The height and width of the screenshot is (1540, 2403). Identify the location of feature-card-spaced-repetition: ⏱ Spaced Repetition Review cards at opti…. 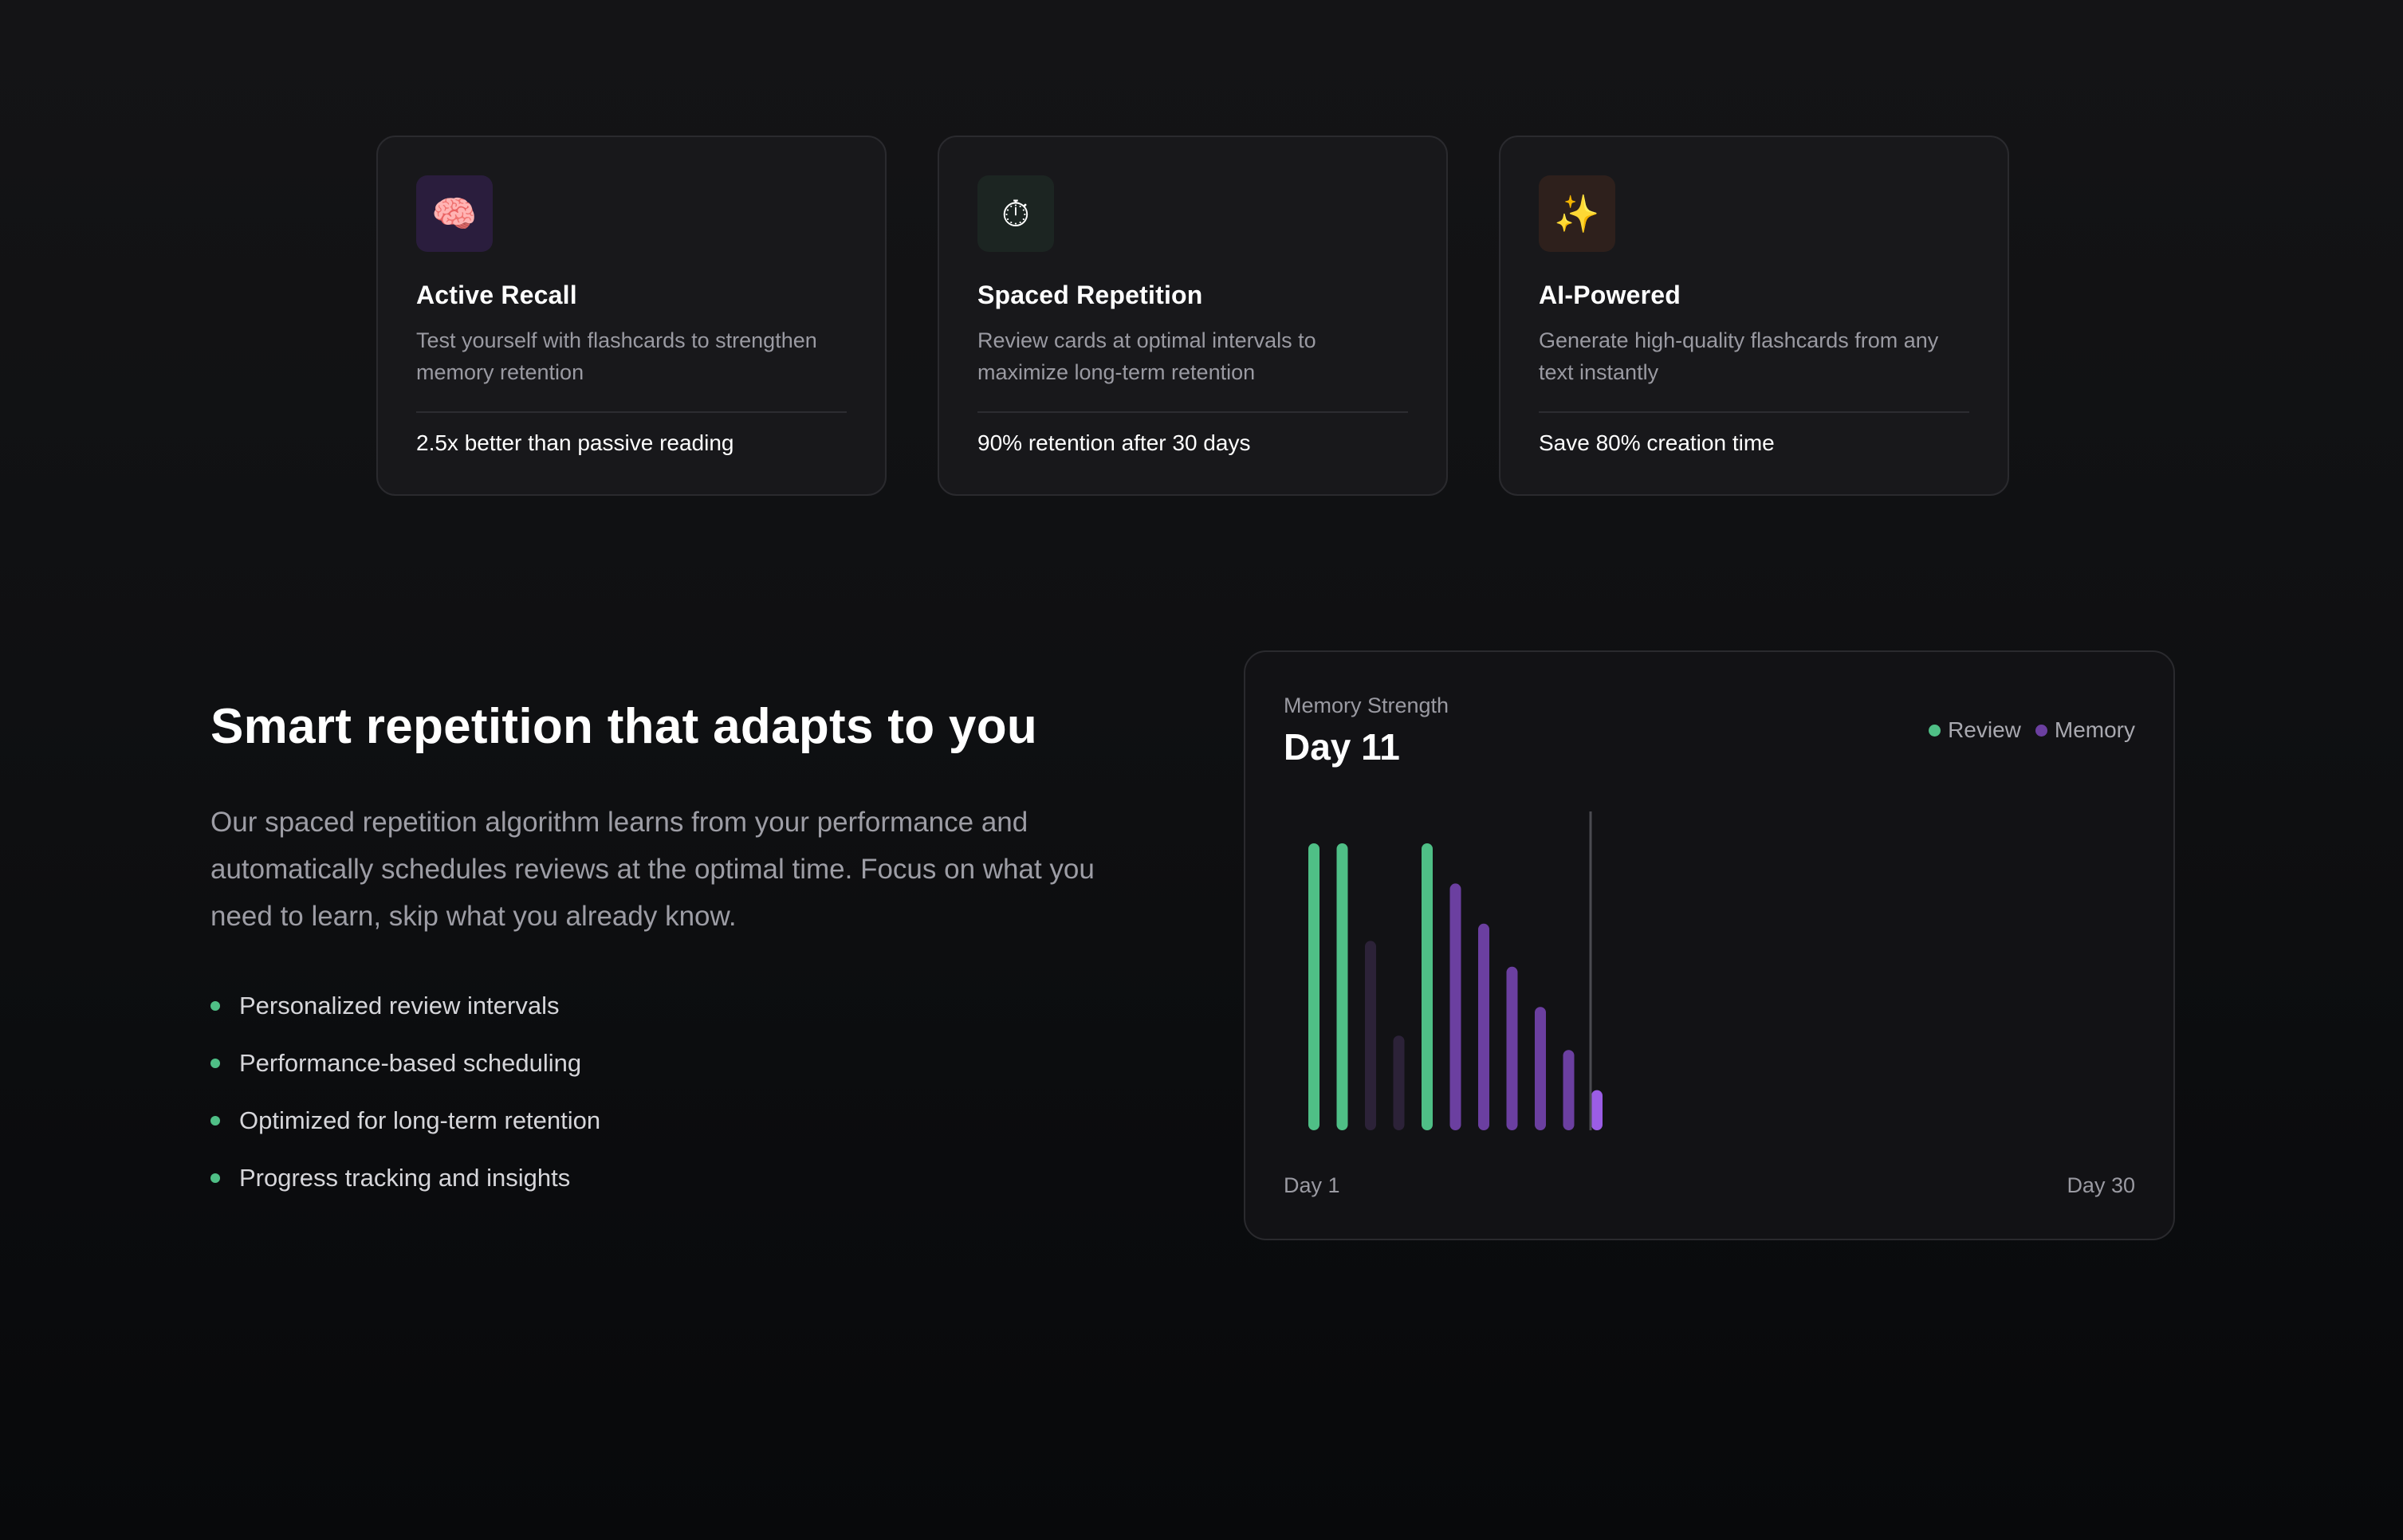
(1193, 316).